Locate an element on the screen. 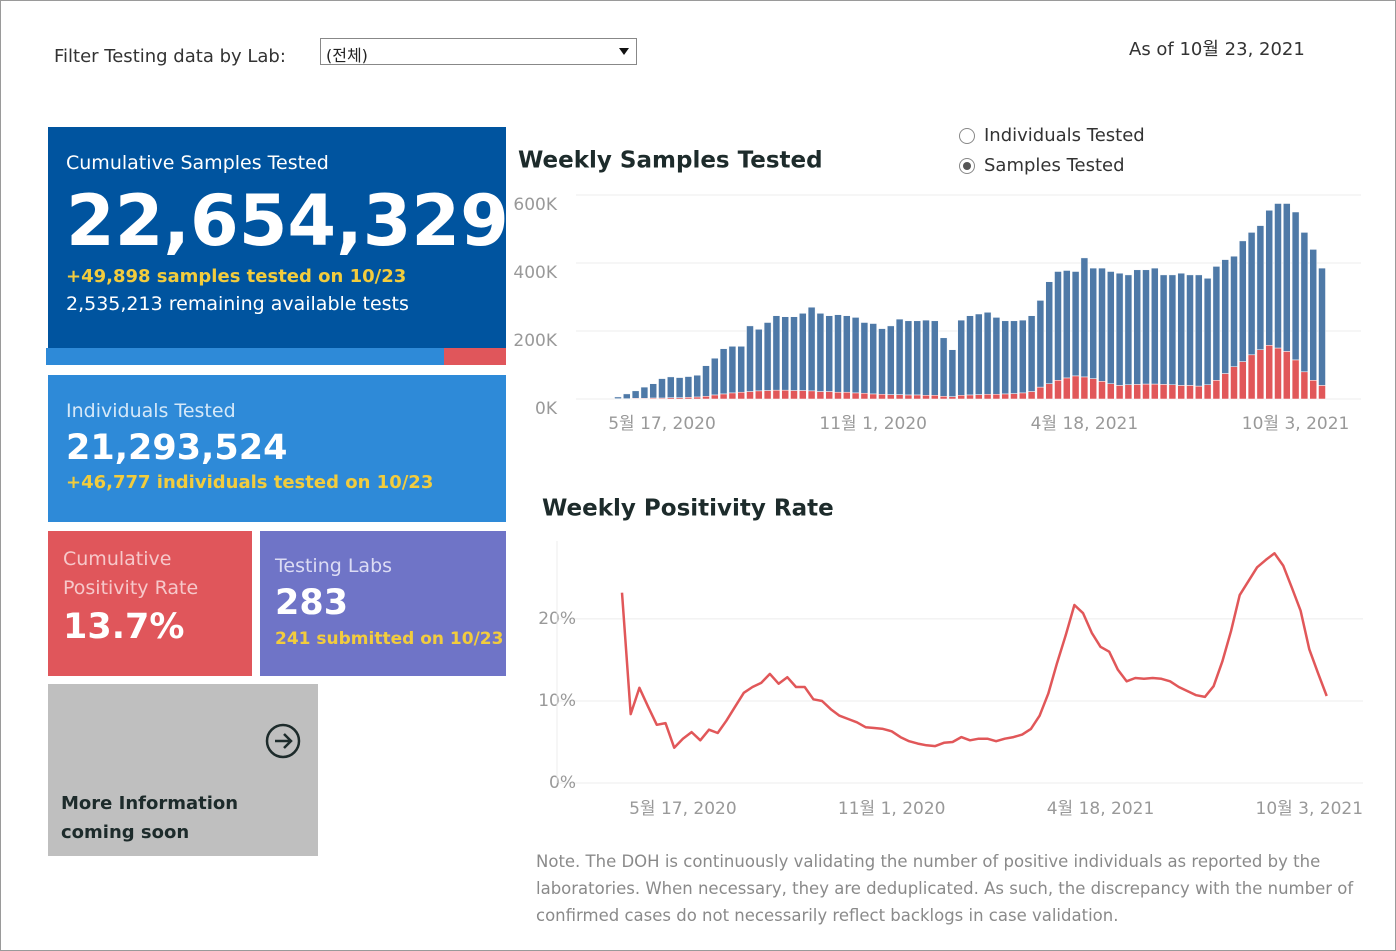 The height and width of the screenshot is (951, 1396). tile-title: Cumulative Positivity Rate is located at coordinates (131, 573).